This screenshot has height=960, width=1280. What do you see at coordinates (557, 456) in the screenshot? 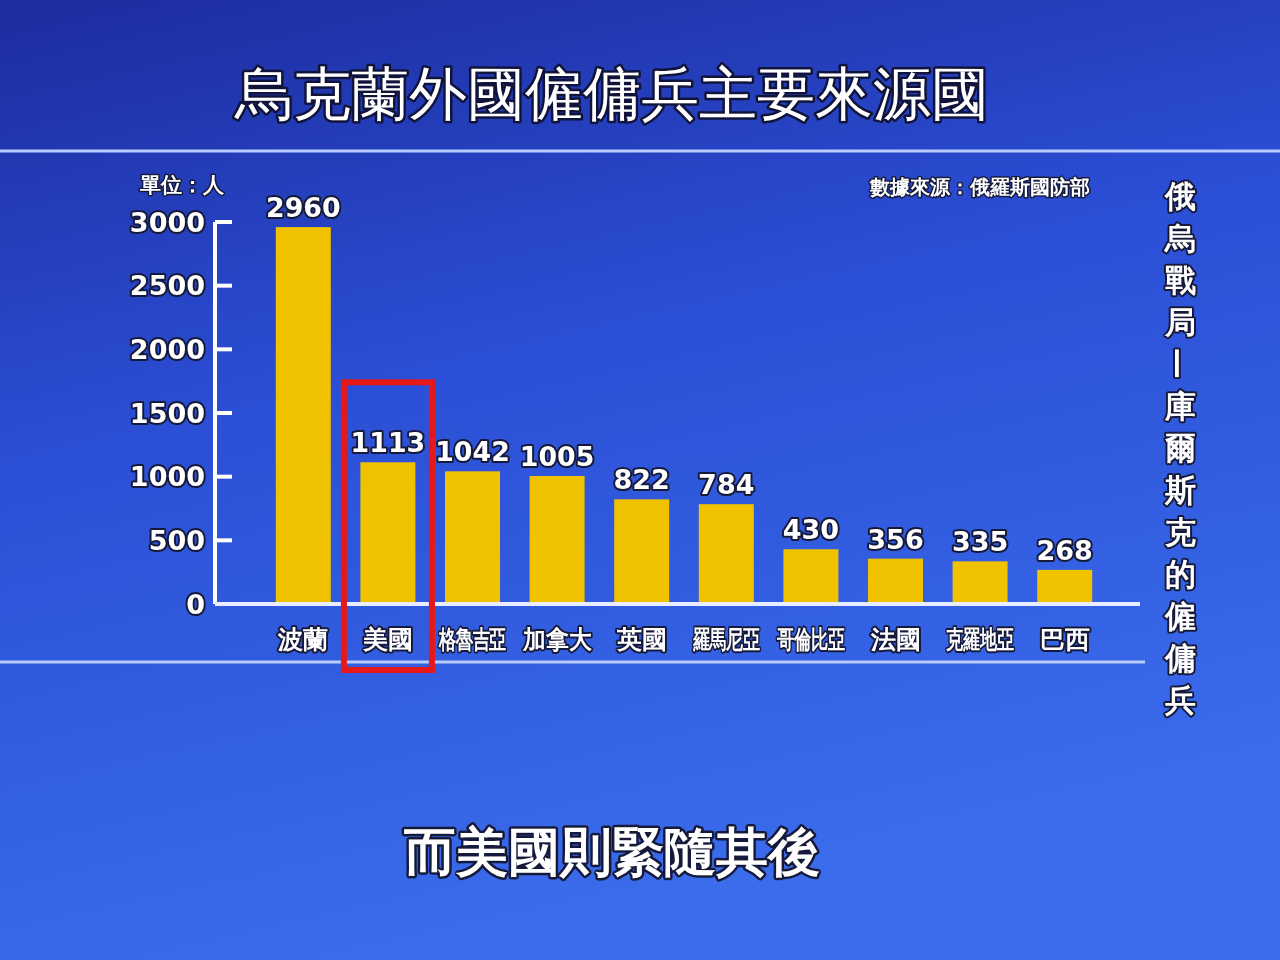
I see `data-label: 1005` at bounding box center [557, 456].